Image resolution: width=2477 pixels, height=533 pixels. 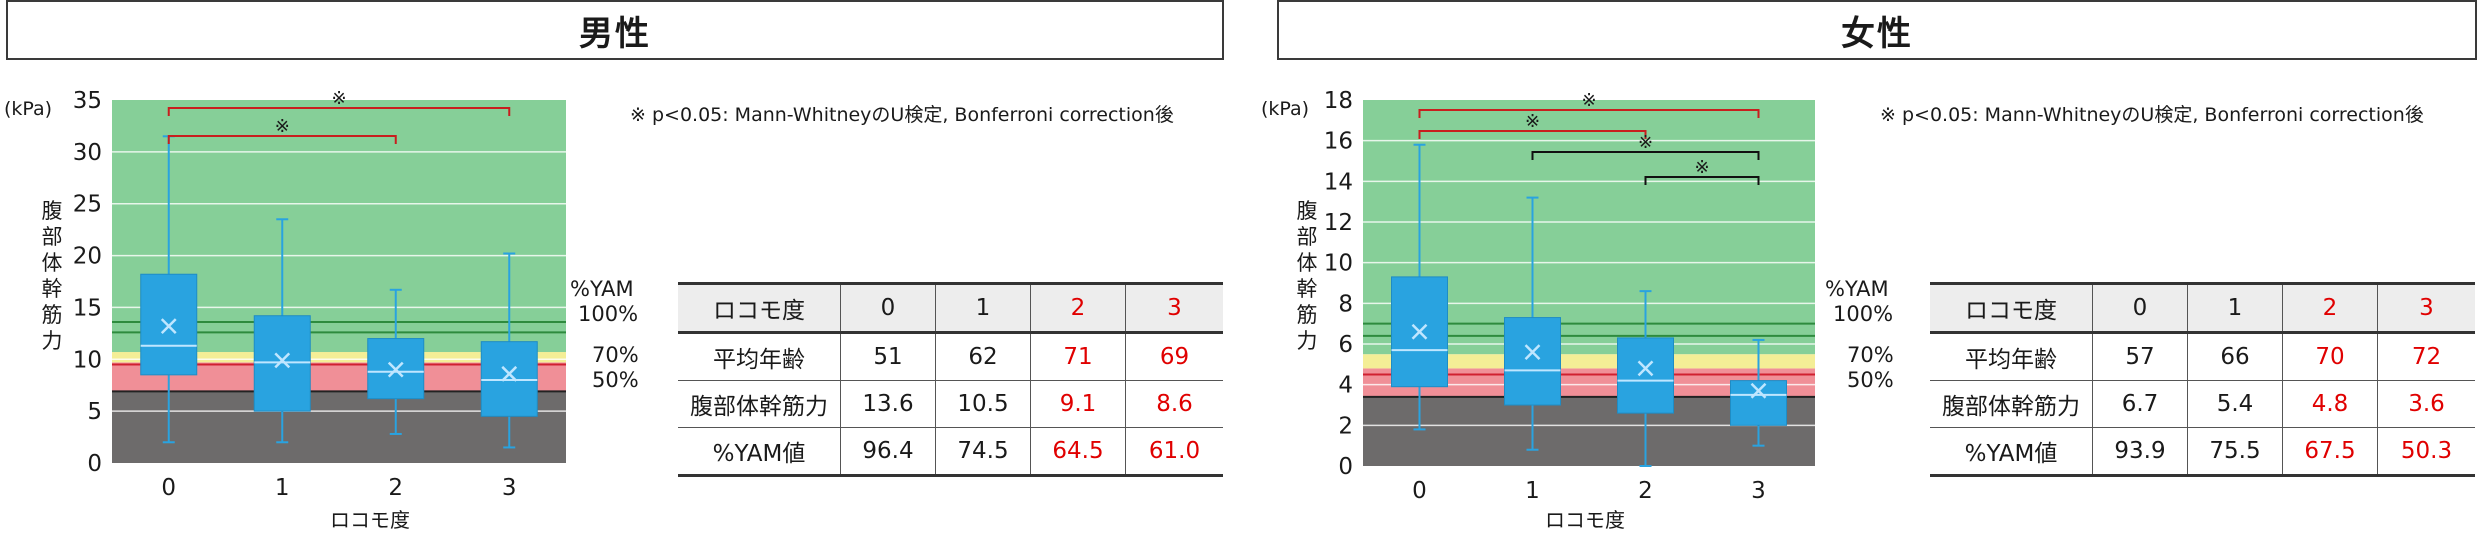 I want to click on table-row: 腹部体幹筋力 13.6 10.5 9.1 8.6, so click(x=950, y=404).